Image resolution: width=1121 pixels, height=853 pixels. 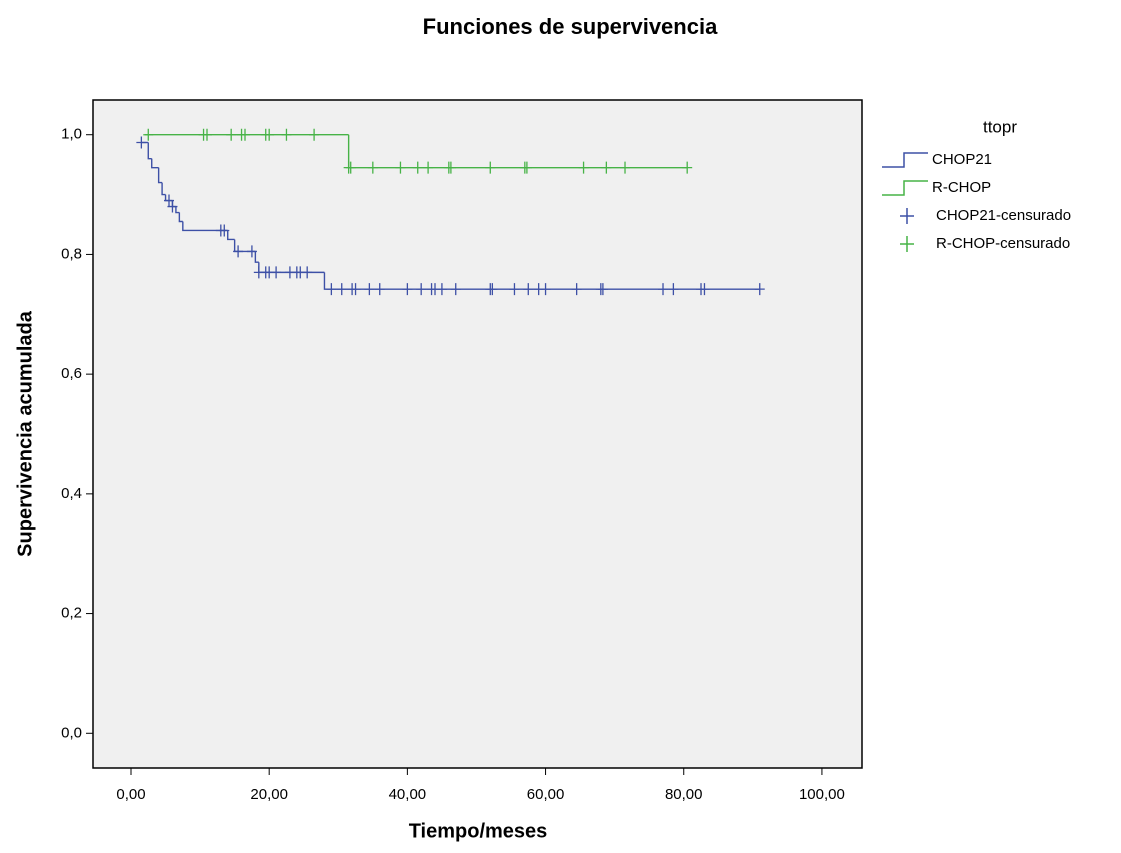 What do you see at coordinates (71, 493) in the screenshot?
I see `y-tick-label: 0,4` at bounding box center [71, 493].